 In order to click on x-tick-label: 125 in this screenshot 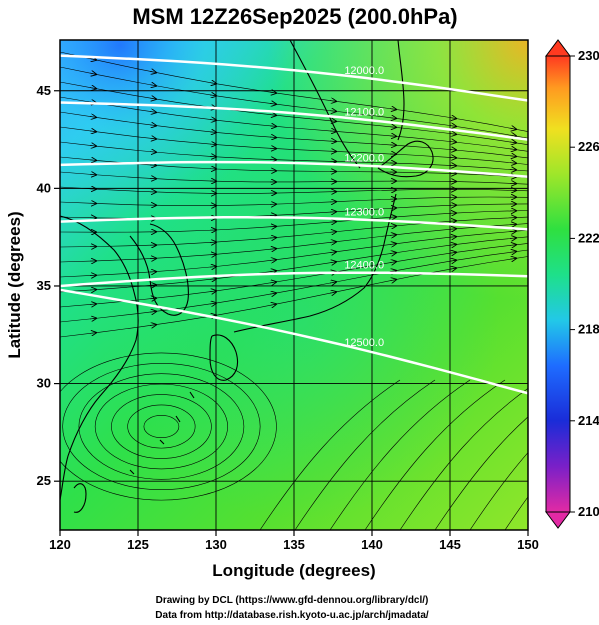, I will do `click(138, 544)`.